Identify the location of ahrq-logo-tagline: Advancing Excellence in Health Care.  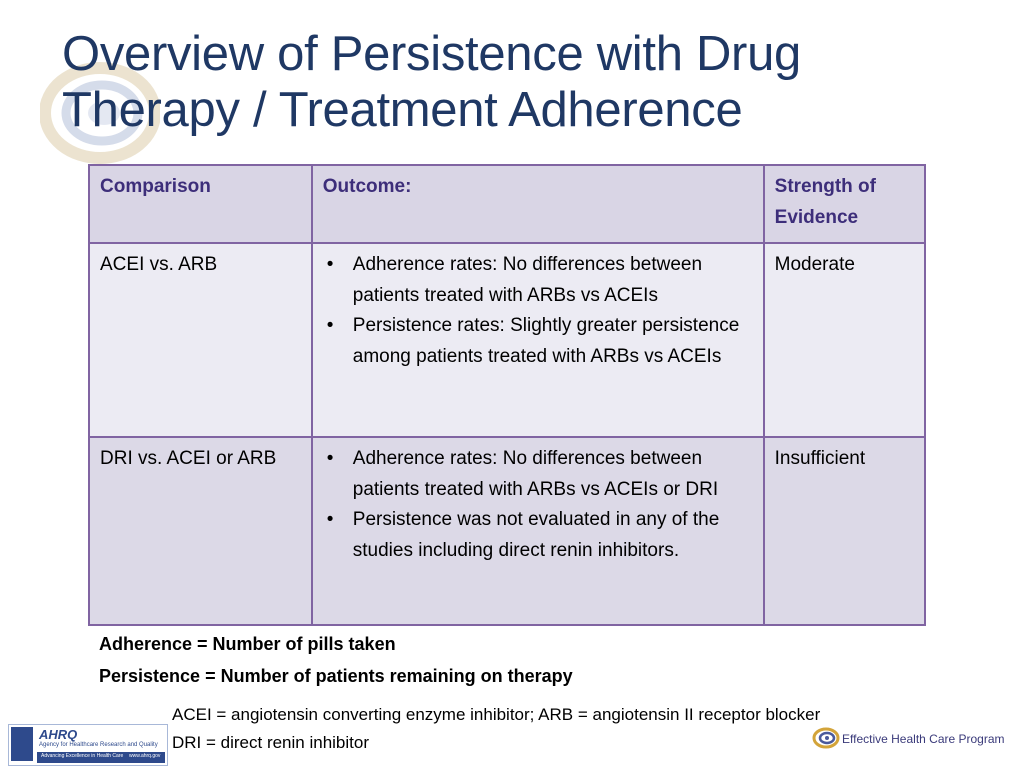
(82, 756).